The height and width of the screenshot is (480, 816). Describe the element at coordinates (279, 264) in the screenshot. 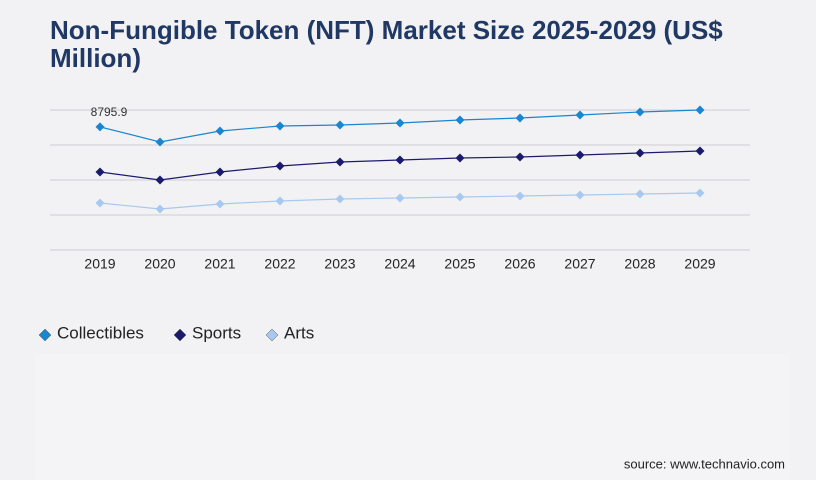

I see `x-tick-label: 2022` at that location.